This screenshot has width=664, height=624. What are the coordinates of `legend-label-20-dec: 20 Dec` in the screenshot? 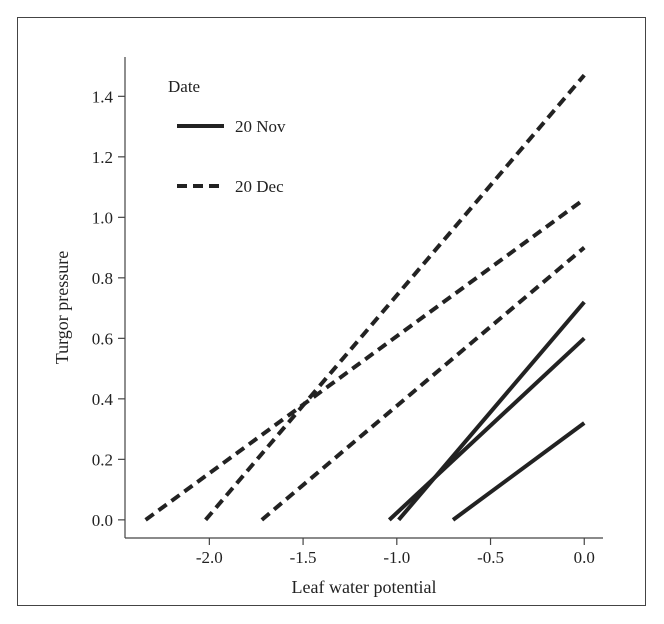 It's located at (259, 186).